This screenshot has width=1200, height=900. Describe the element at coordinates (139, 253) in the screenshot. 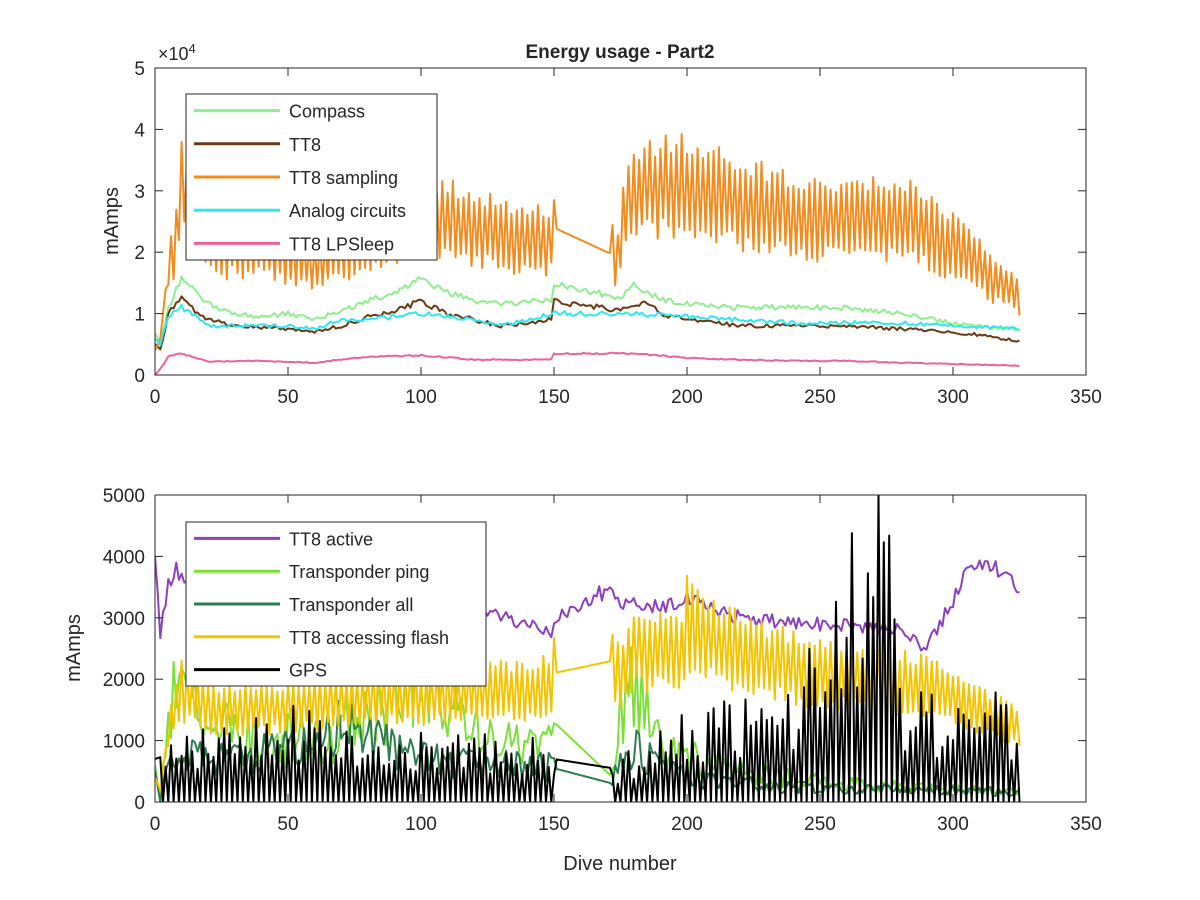

I see `y-tick-label: 2` at that location.